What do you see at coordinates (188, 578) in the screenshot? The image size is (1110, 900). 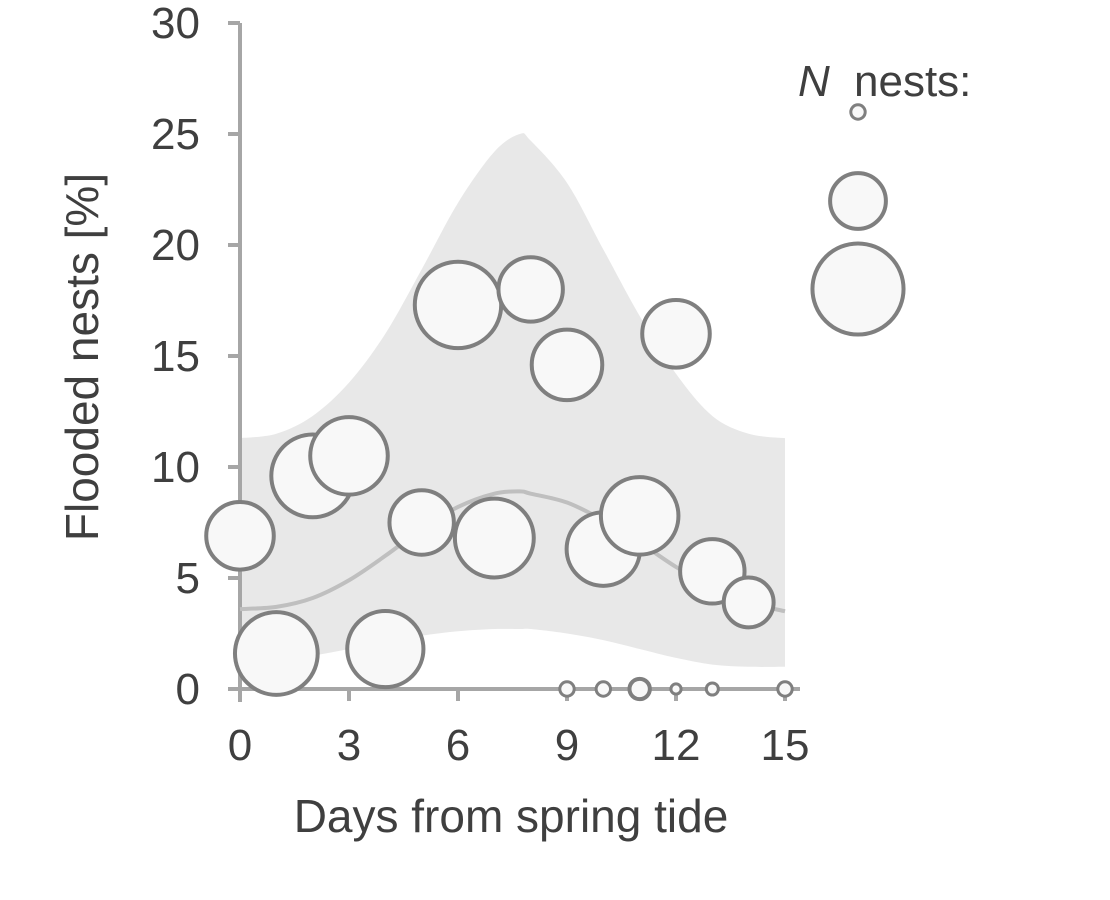 I see `y-tick-label: 5` at bounding box center [188, 578].